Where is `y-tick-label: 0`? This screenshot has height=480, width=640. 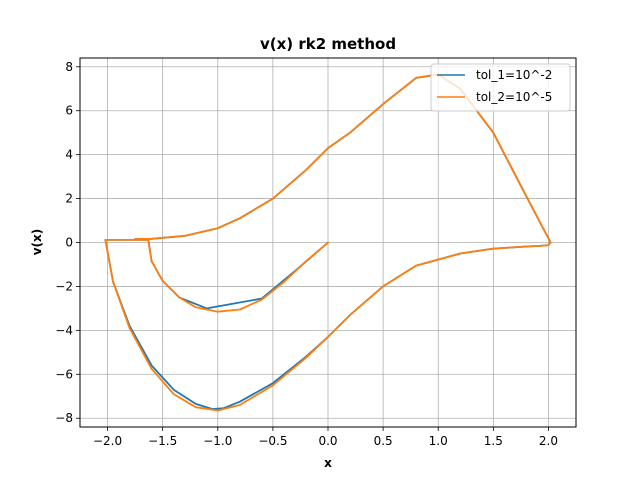
y-tick-label: 0 is located at coordinates (69, 243).